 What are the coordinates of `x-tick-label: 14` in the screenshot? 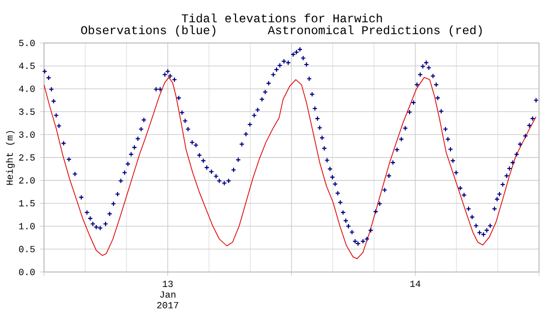 It's located at (415, 283).